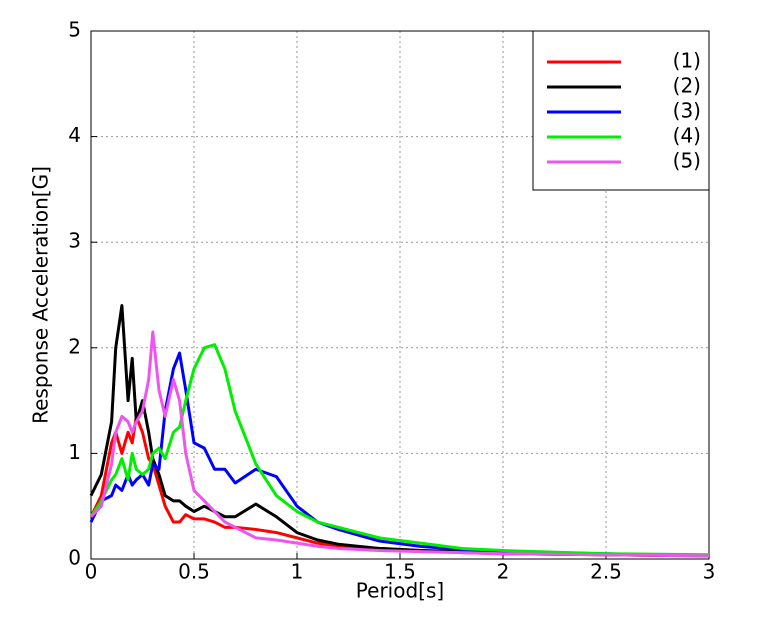  What do you see at coordinates (74, 241) in the screenshot?
I see `y-tick-label: 3` at bounding box center [74, 241].